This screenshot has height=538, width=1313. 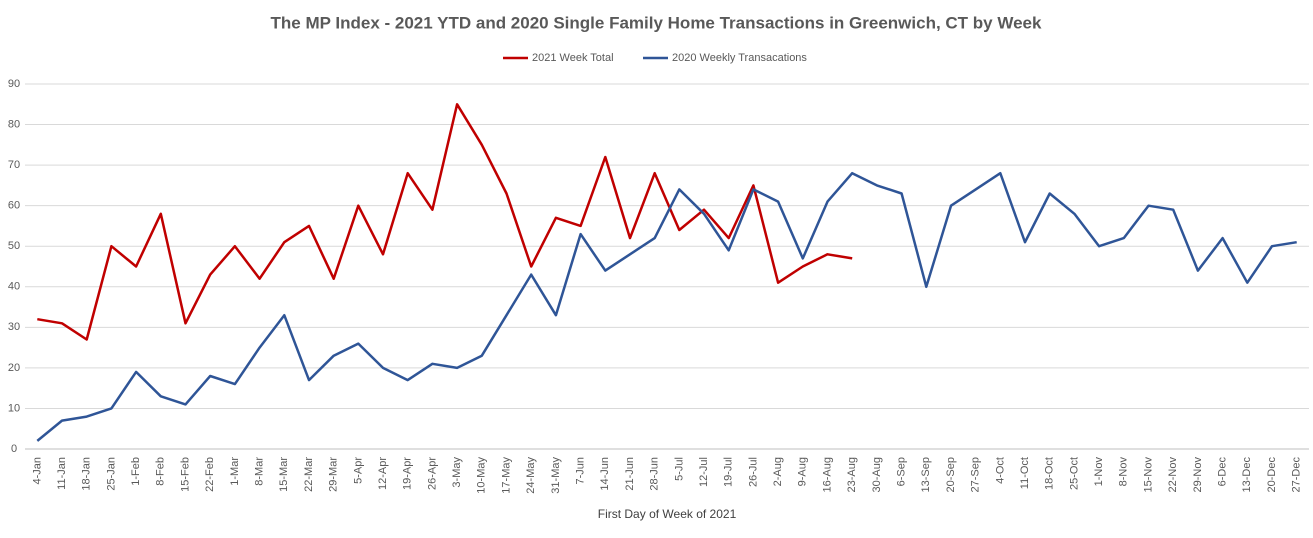 What do you see at coordinates (14, 124) in the screenshot?
I see `y-tick-label: 80` at bounding box center [14, 124].